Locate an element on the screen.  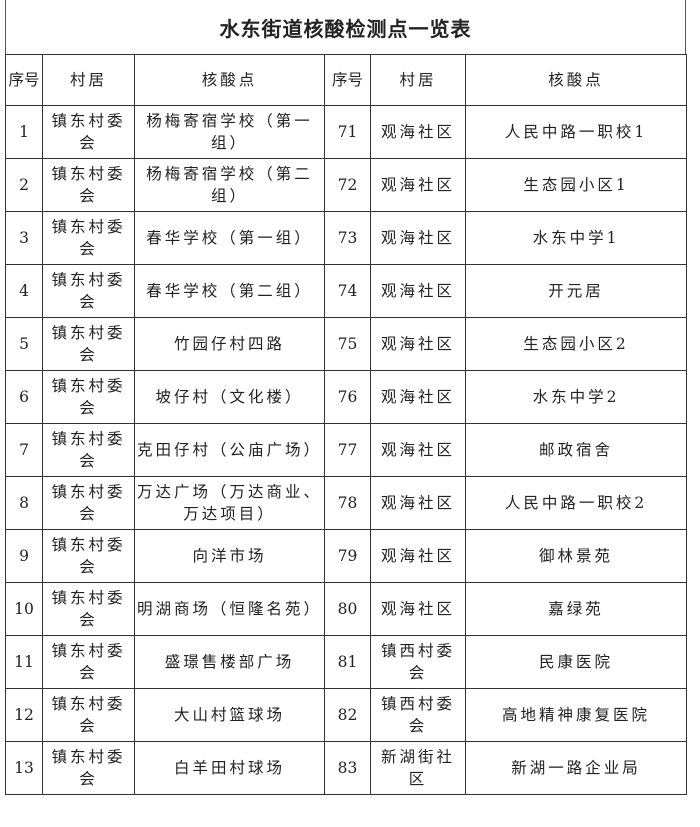
table-row: 2 镇东村委会 杨梅寄宿学校（第二组） 72 观海社区 生态园小区1 is located at coordinates (346, 185).